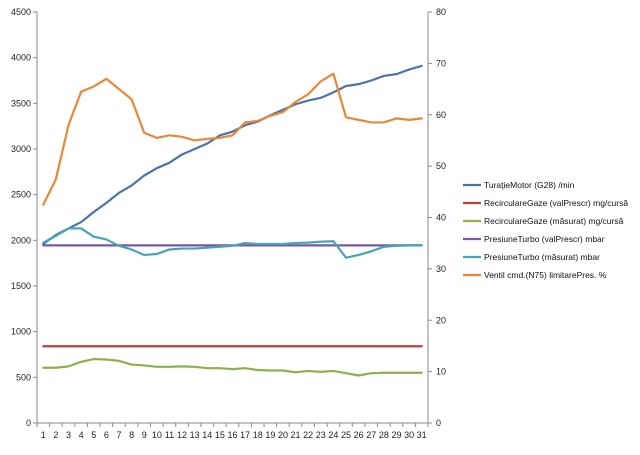 This screenshot has width=640, height=455. I want to click on left-tick-label: 500, so click(23, 377).